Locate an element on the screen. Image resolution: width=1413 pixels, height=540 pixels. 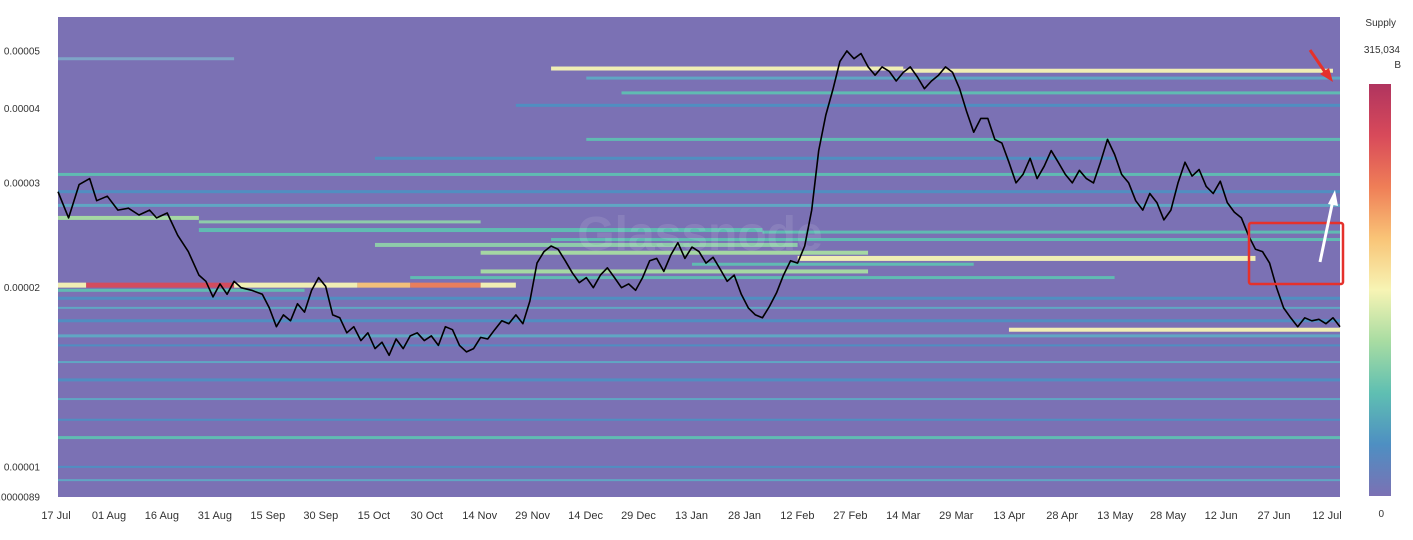
y-tick-label: 0.00001 is located at coordinates (22, 467).